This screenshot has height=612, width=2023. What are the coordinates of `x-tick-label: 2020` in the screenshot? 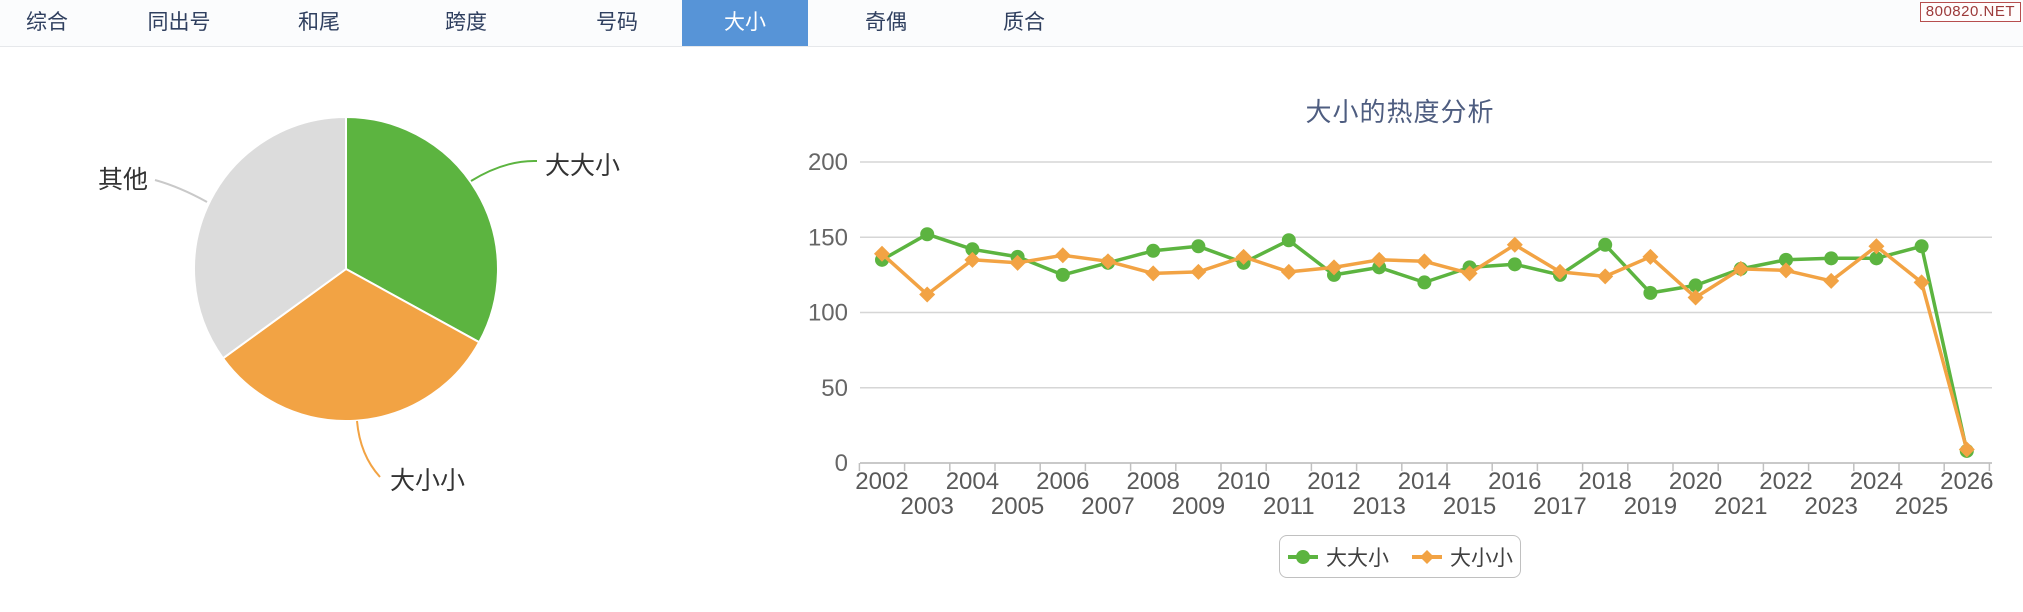 It's located at (1695, 481).